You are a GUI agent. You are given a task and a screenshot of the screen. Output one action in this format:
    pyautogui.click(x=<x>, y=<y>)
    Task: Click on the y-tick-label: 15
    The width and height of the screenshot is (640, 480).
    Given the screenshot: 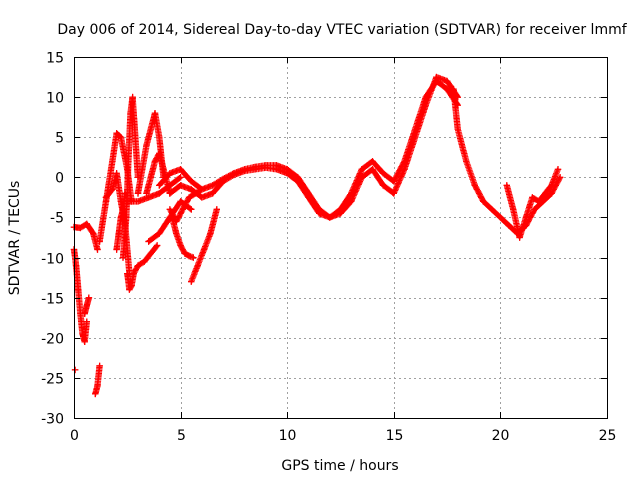 What is the action you would take?
    pyautogui.click(x=55, y=59)
    